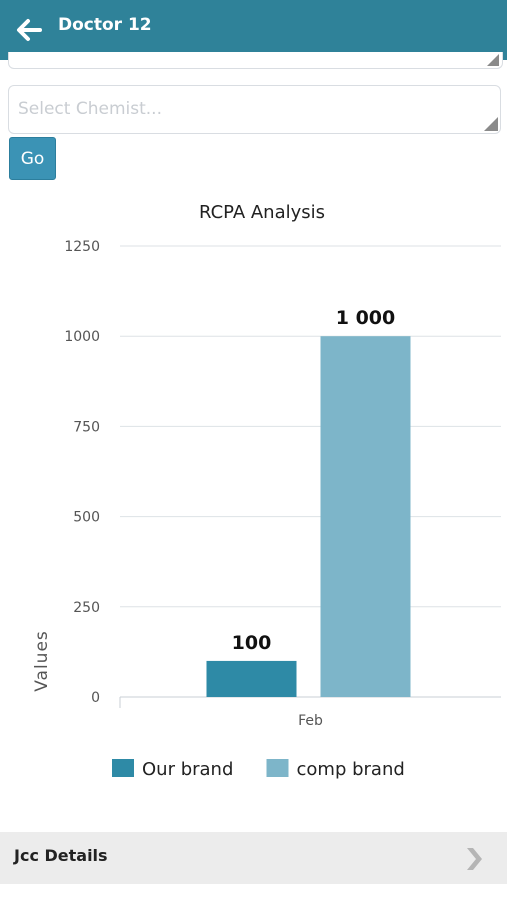 Image resolution: width=507 pixels, height=900 pixels. What do you see at coordinates (32, 158) in the screenshot?
I see `go-button: Go` at bounding box center [32, 158].